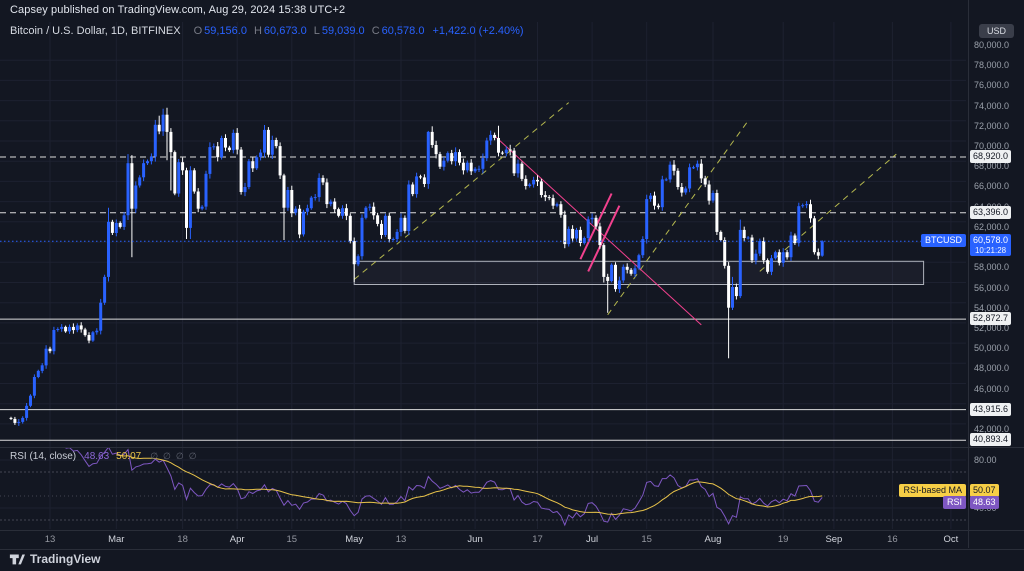 The height and width of the screenshot is (571, 1024). I want to click on tradingview-logo-text: TradingView, so click(65, 559).